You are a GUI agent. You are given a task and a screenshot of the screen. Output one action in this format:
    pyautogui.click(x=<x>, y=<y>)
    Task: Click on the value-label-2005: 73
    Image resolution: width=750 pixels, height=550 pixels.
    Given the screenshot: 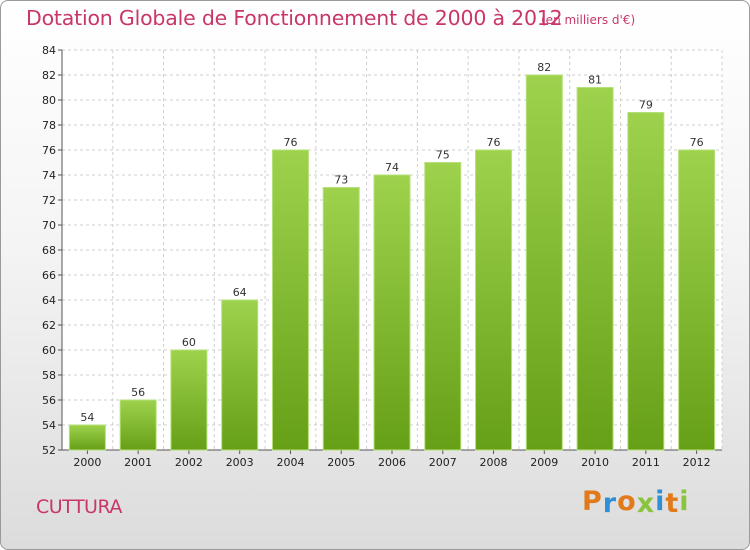 What is the action you would take?
    pyautogui.click(x=341, y=180)
    